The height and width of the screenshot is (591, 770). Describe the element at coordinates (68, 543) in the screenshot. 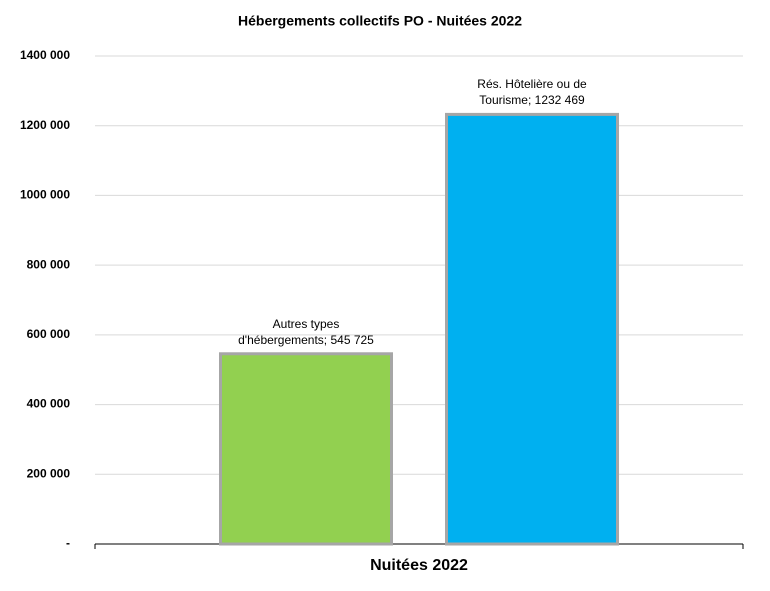

I see `y-tick-label: -` at that location.